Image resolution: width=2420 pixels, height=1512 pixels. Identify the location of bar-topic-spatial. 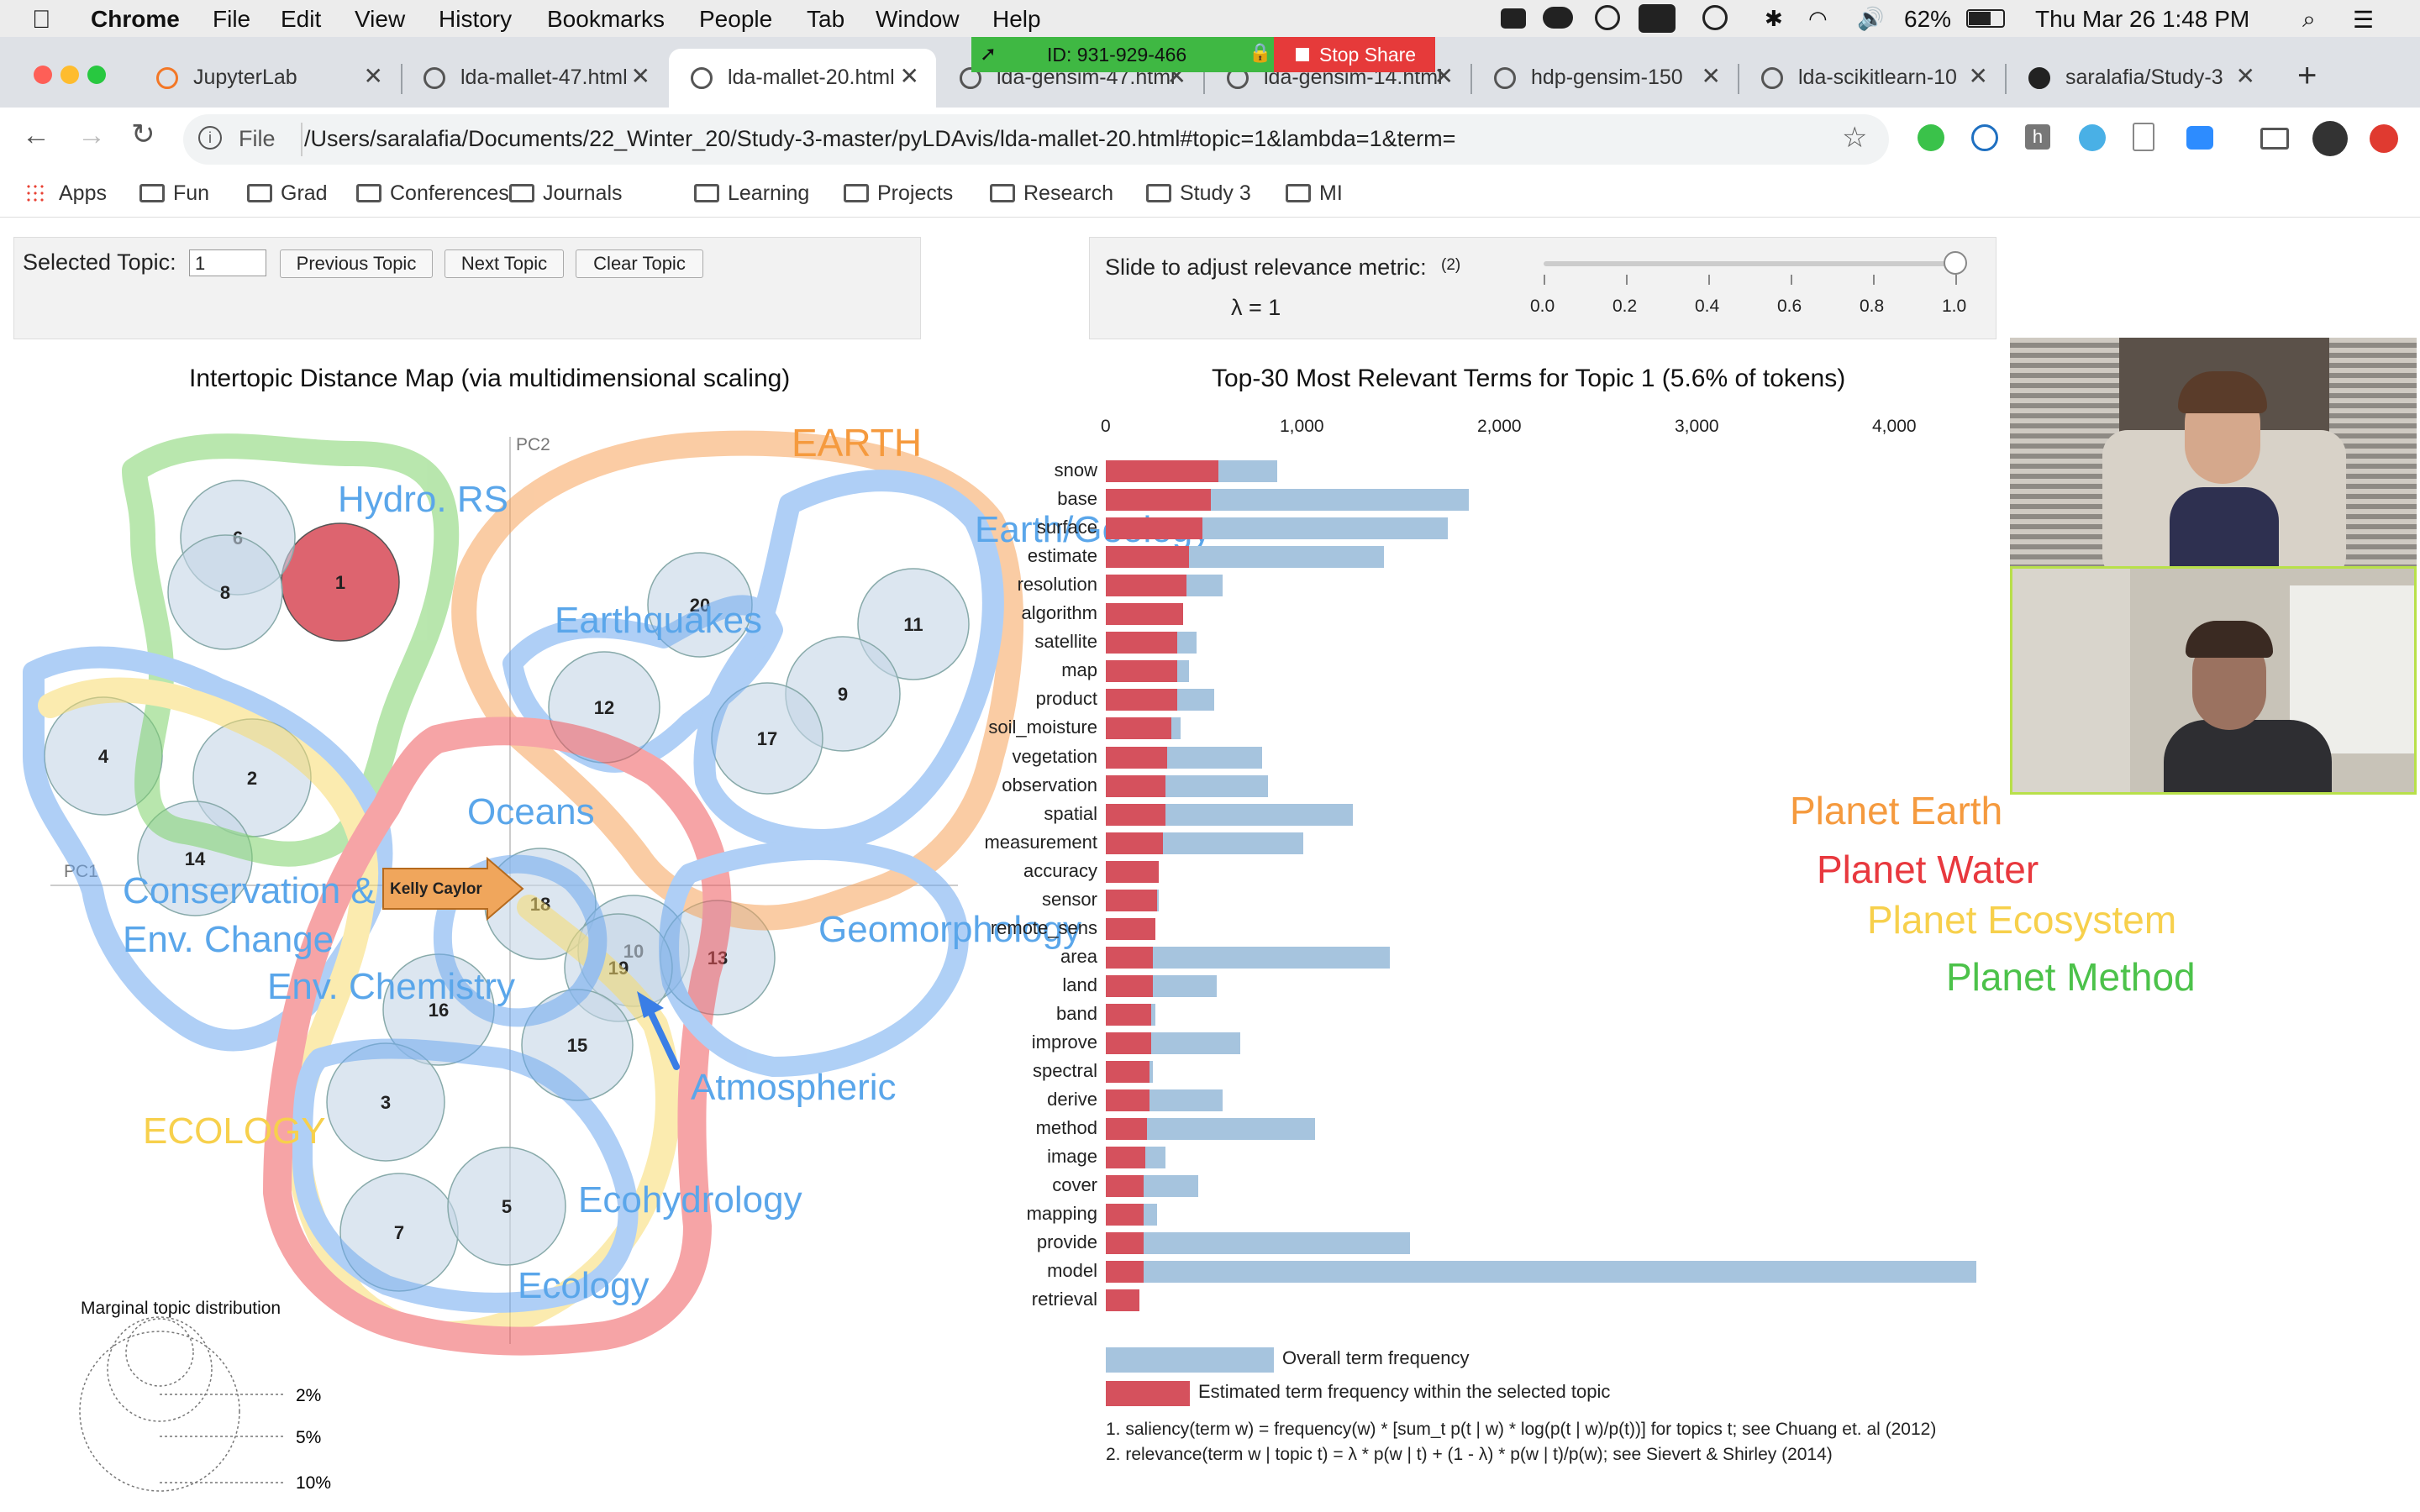
(1135, 814).